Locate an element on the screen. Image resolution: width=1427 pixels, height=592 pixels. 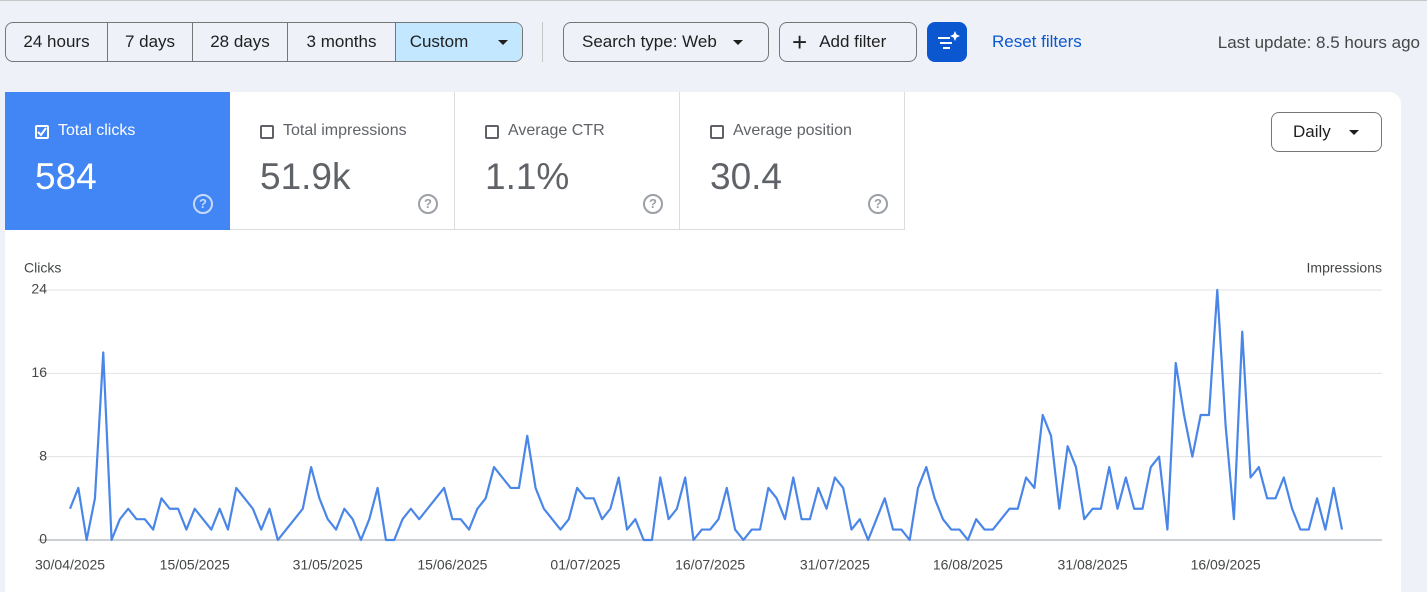
x-tick-label: 31/05/2025 is located at coordinates (328, 565).